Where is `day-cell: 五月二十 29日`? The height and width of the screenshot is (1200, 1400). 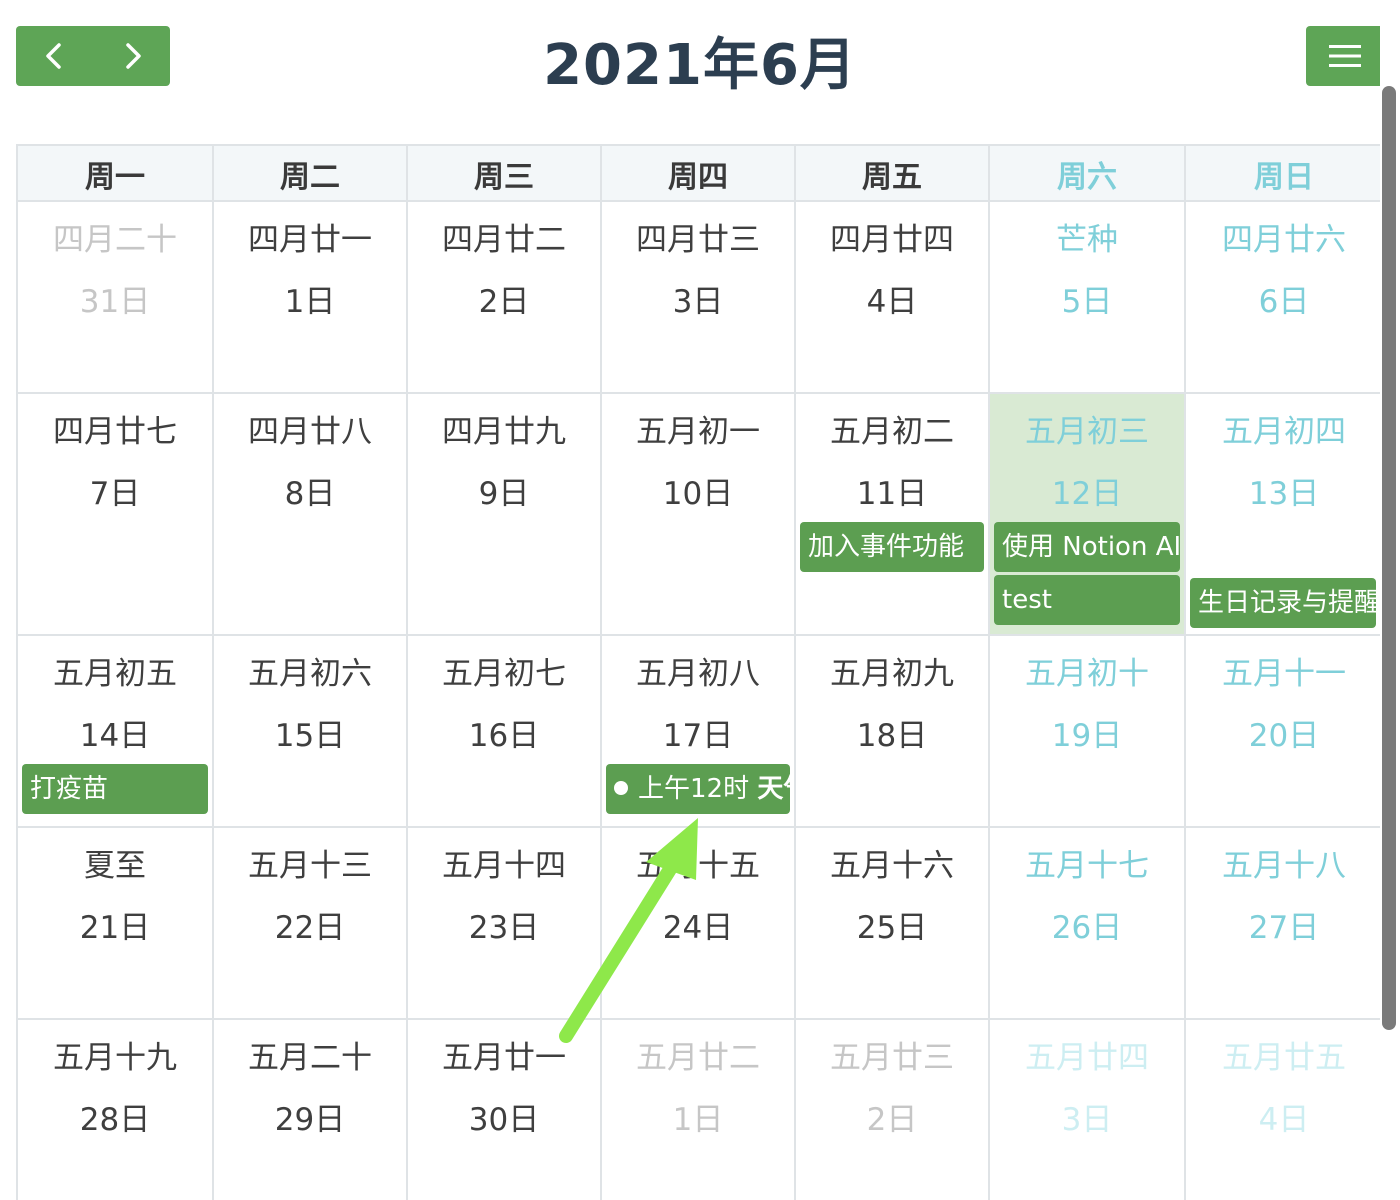 day-cell: 五月二十 29日 is located at coordinates (311, 1110).